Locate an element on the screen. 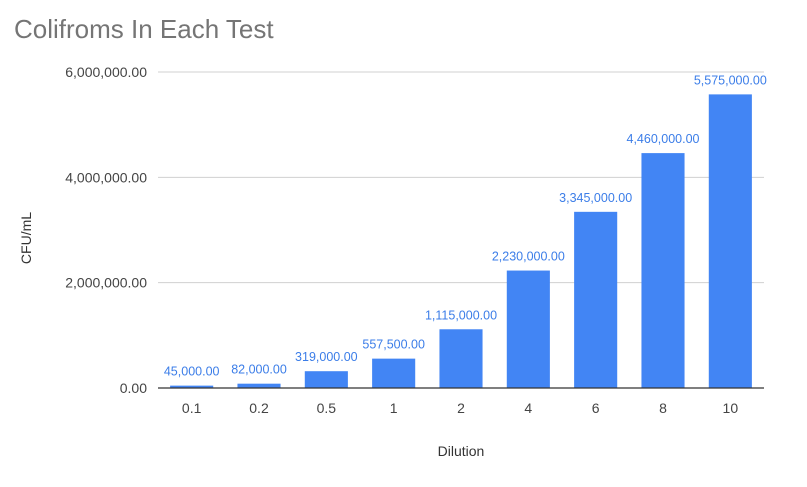 The image size is (807, 487). x-tick-label: 6 is located at coordinates (596, 408).